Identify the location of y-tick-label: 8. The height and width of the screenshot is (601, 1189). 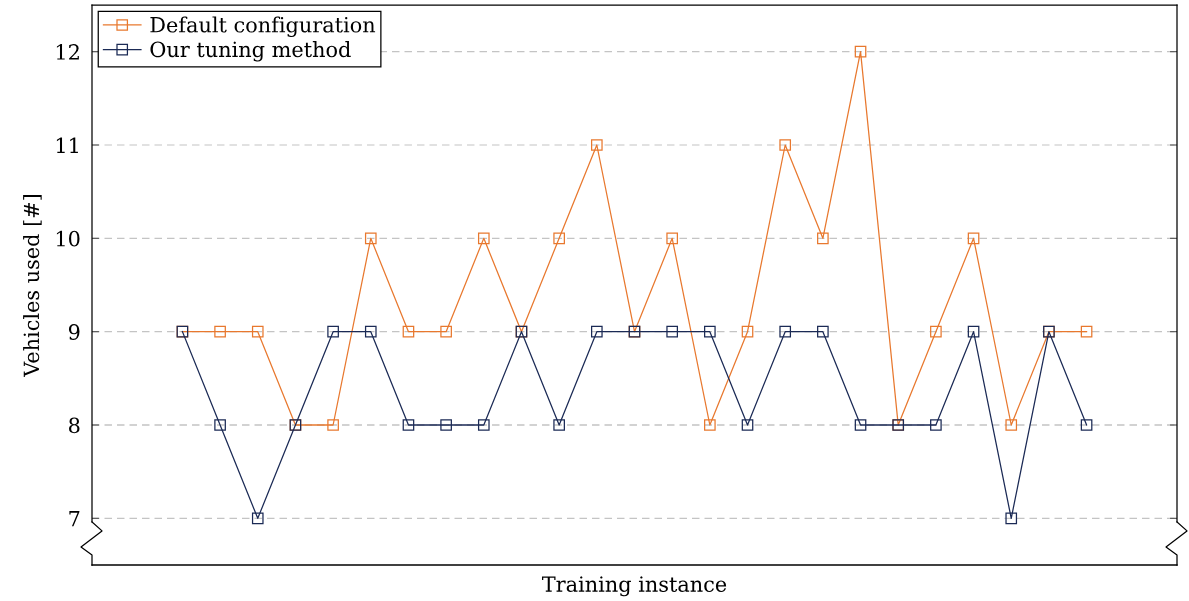
(74, 425).